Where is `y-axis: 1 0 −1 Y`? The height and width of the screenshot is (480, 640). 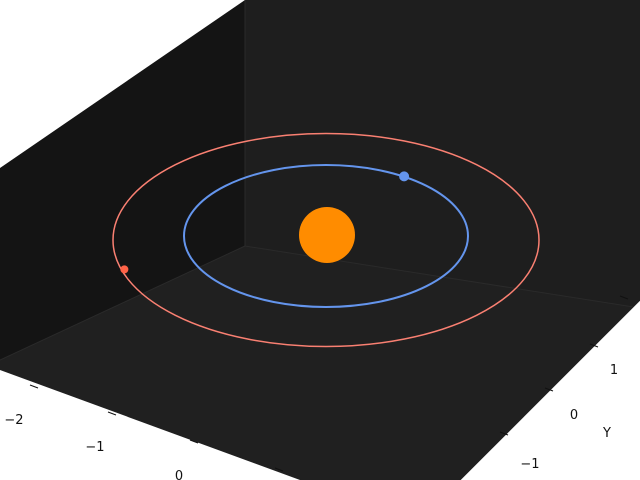 y-axis: 1 0 −1 Y is located at coordinates (564, 383).